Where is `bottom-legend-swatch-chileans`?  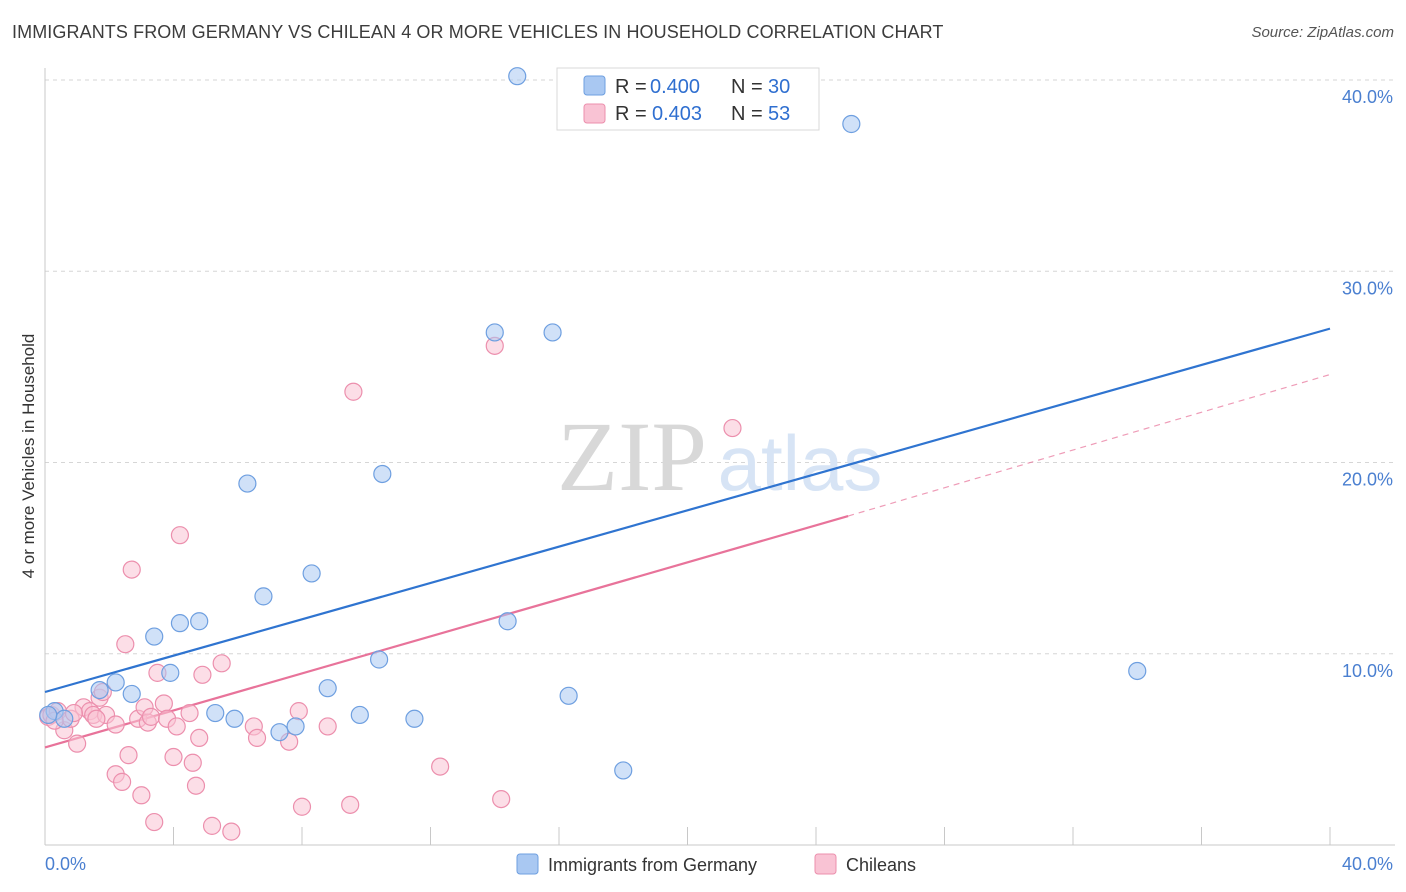 bottom-legend-swatch-chileans is located at coordinates (825, 864).